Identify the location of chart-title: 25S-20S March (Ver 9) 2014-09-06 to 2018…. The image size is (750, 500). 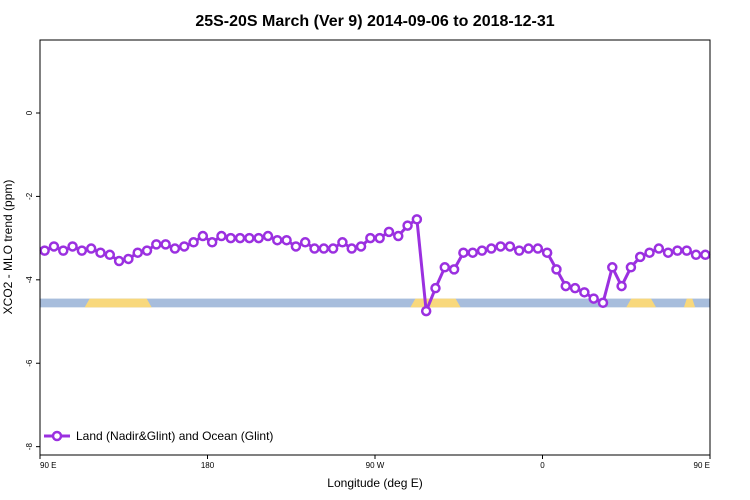
(374, 21).